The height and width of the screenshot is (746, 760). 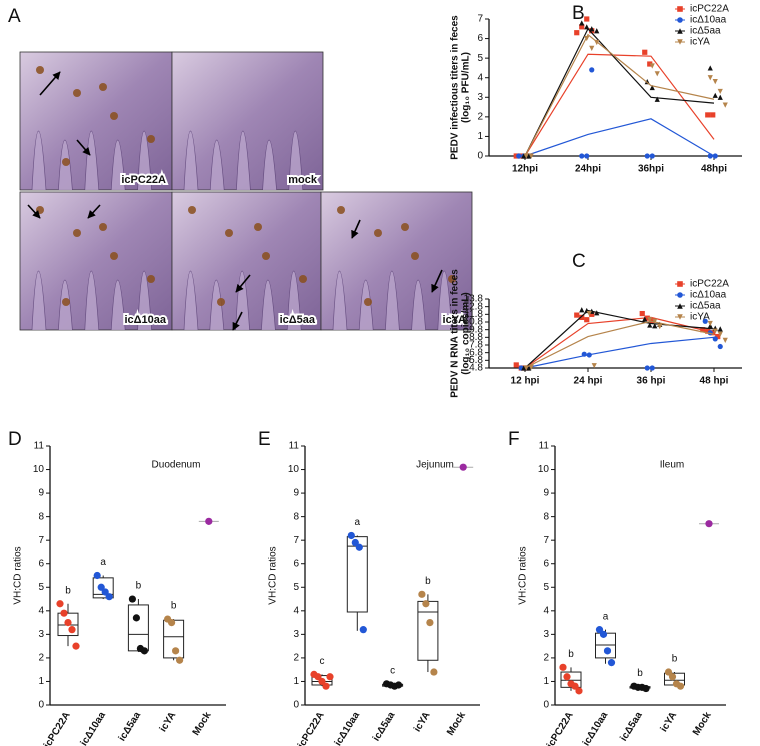 What do you see at coordinates (672, 465) in the screenshot?
I see `chart-title: Ileum` at bounding box center [672, 465].